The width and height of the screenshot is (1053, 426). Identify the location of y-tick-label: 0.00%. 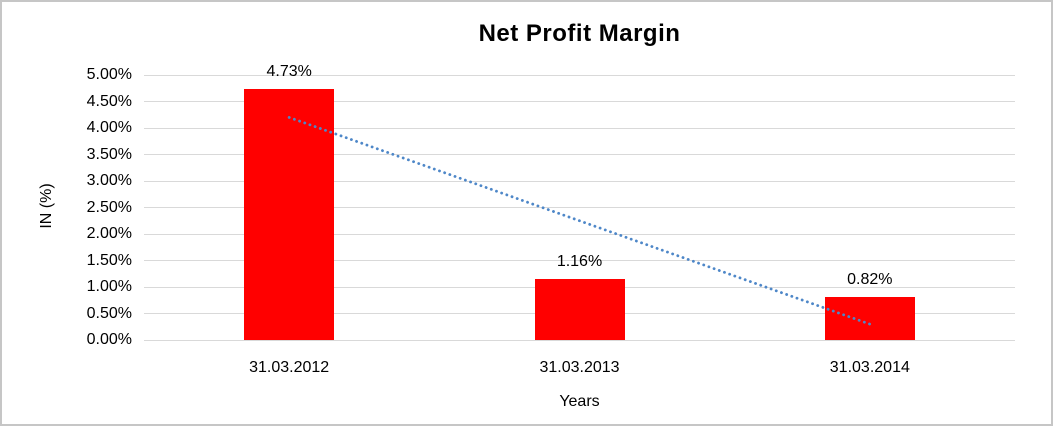
(109, 339).